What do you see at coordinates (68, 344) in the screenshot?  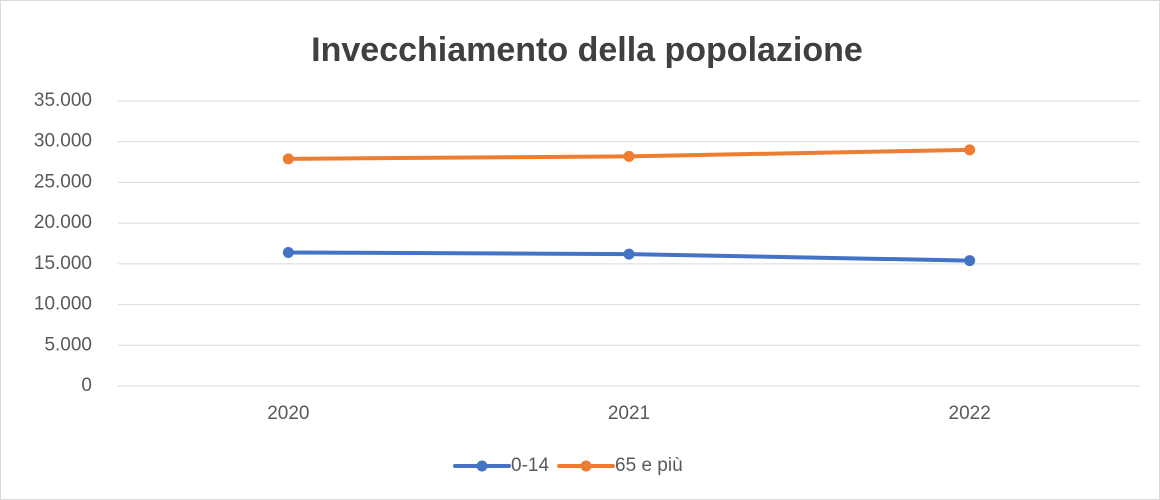 I see `y-tick-label: 5.000` at bounding box center [68, 344].